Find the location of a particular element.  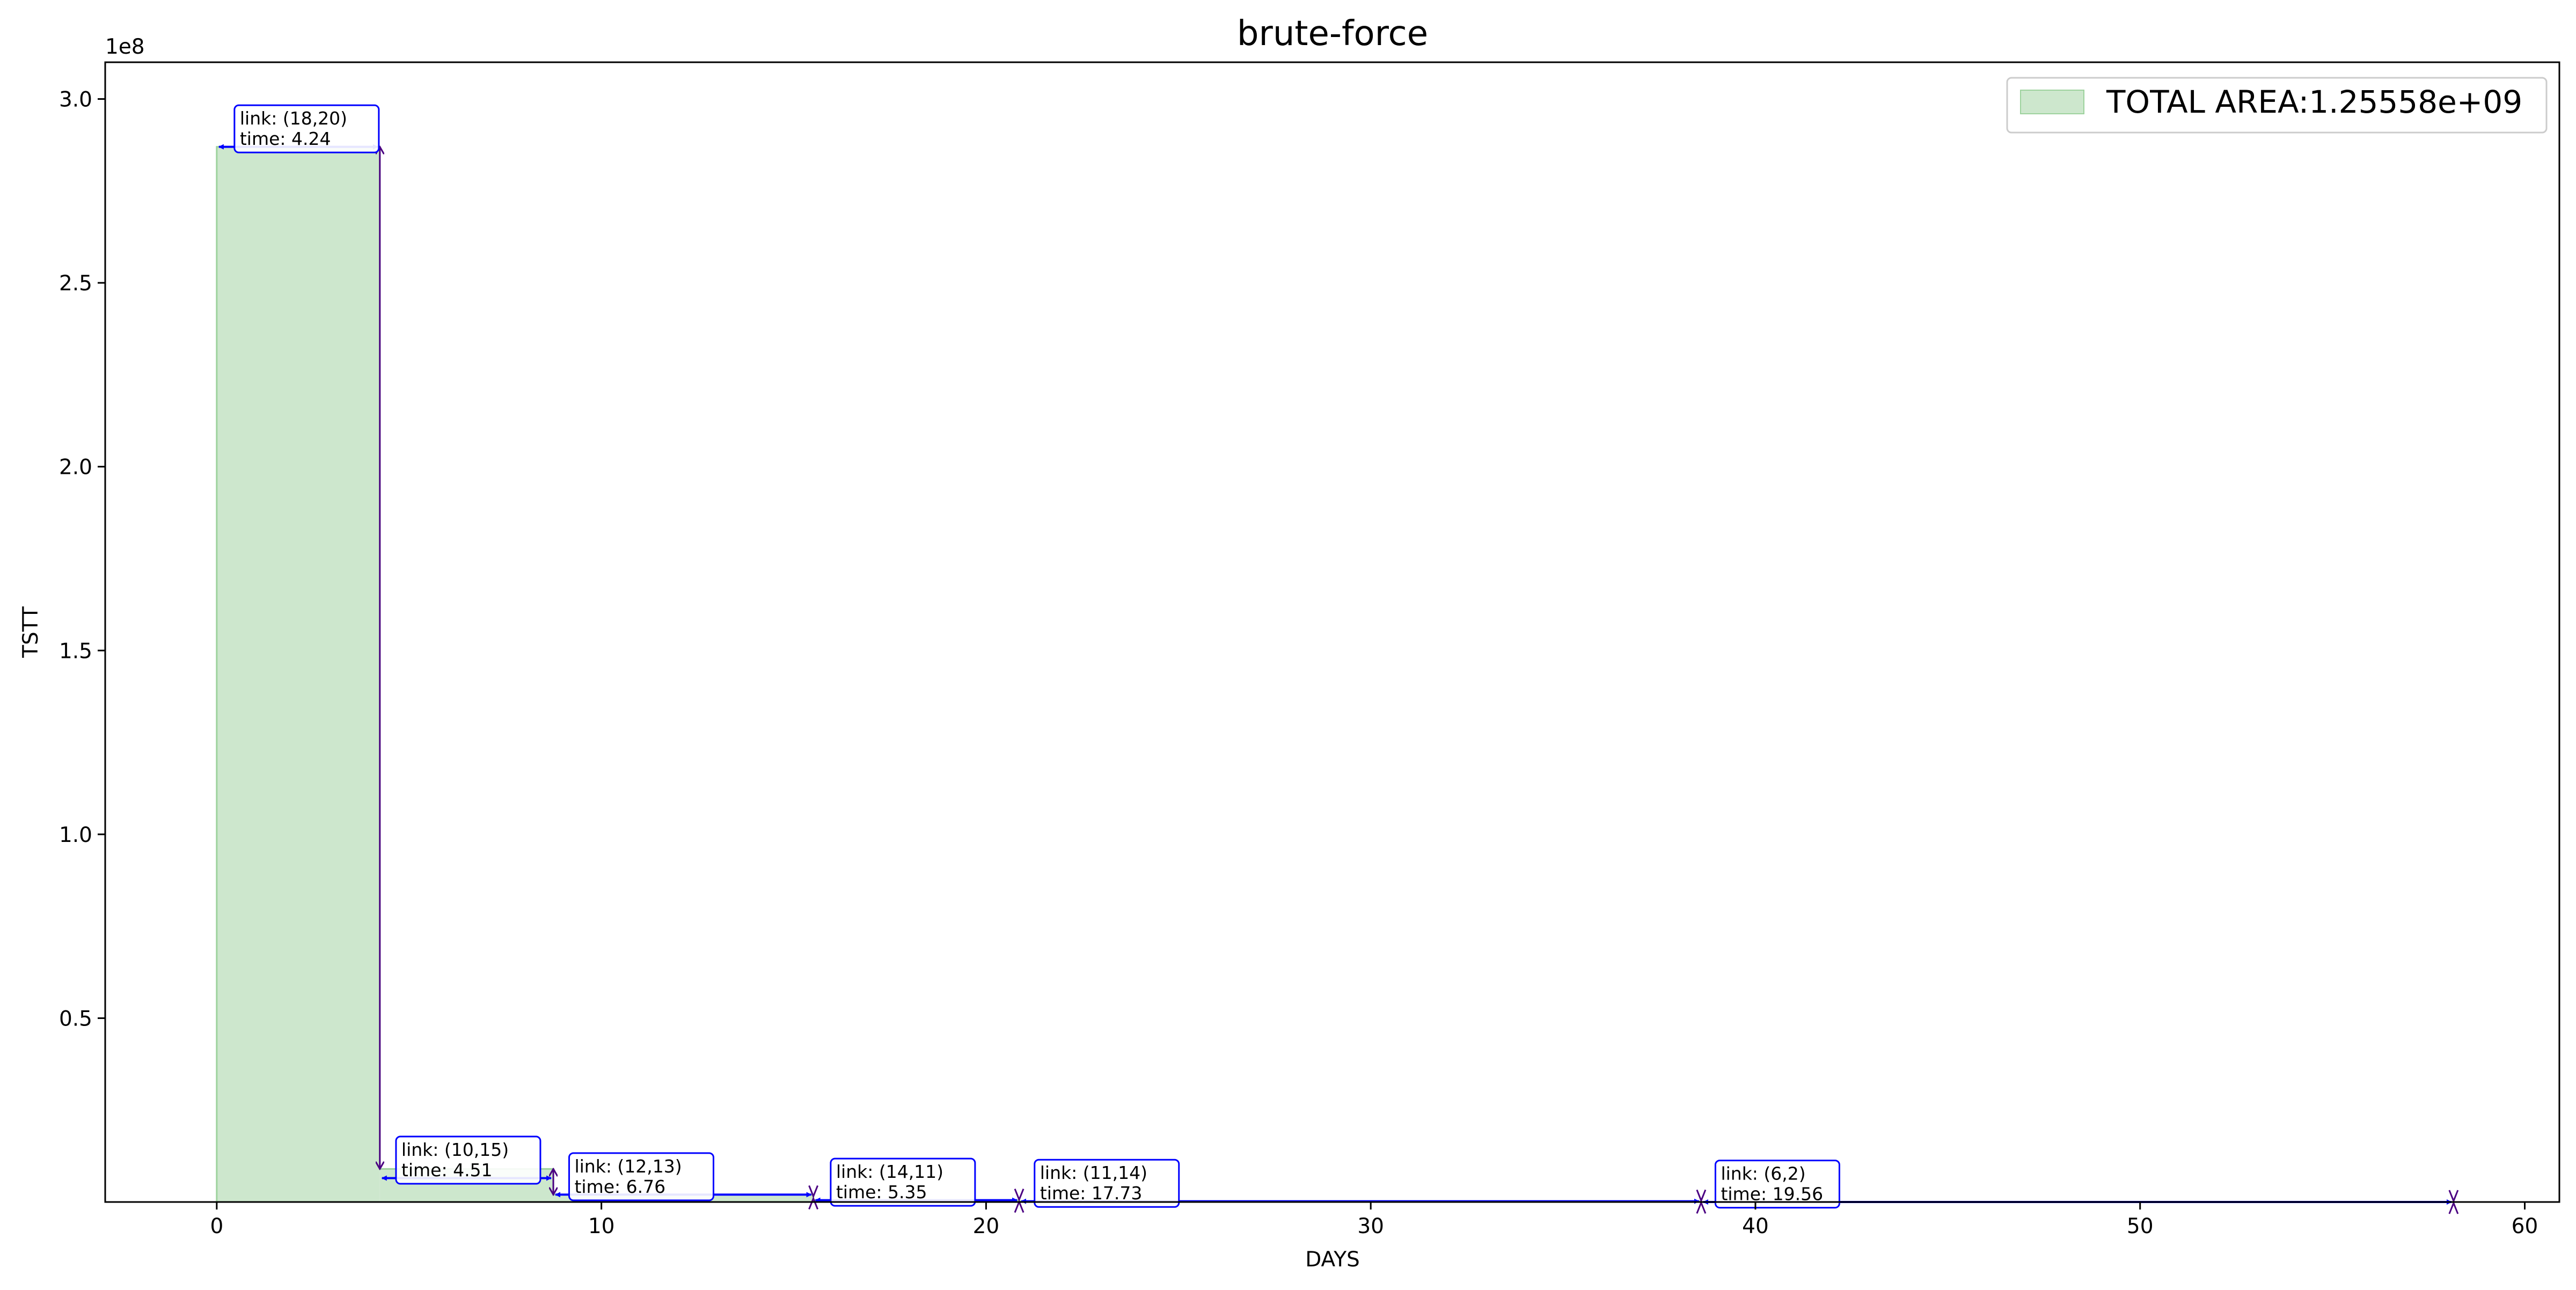

annotation-time: time: 19.56 is located at coordinates (1772, 1194).